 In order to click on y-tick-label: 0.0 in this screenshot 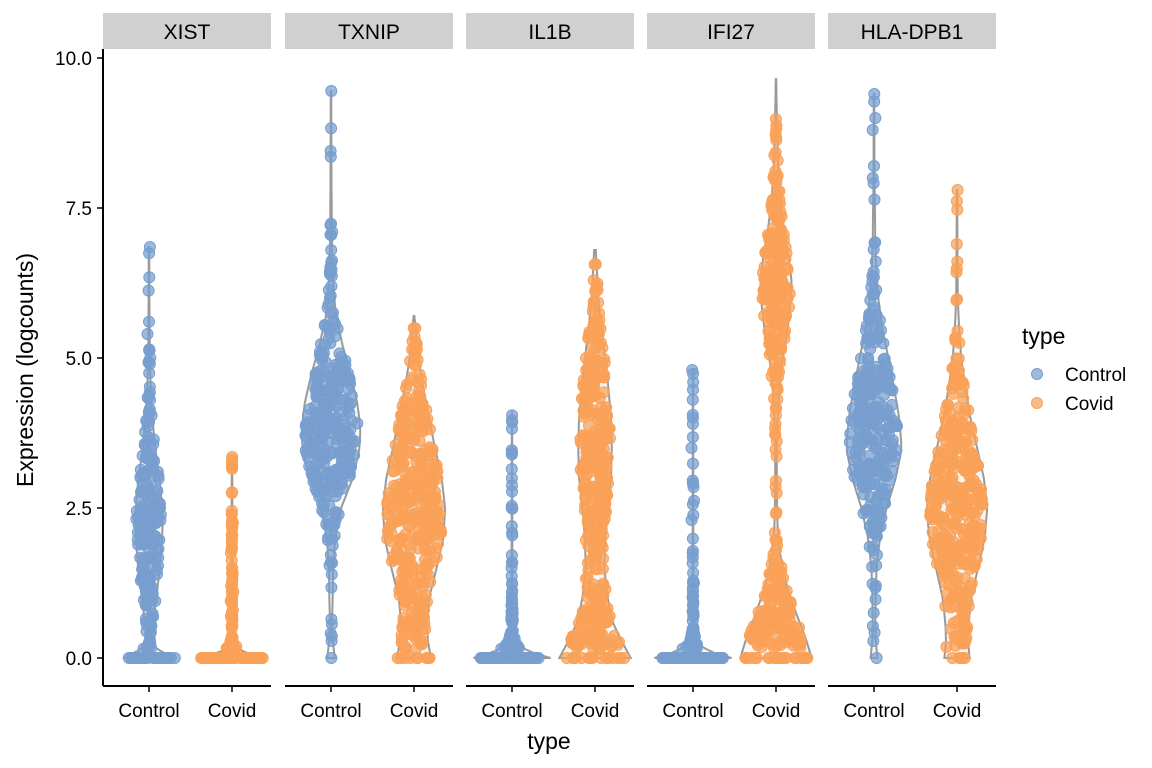, I will do `click(79, 659)`.